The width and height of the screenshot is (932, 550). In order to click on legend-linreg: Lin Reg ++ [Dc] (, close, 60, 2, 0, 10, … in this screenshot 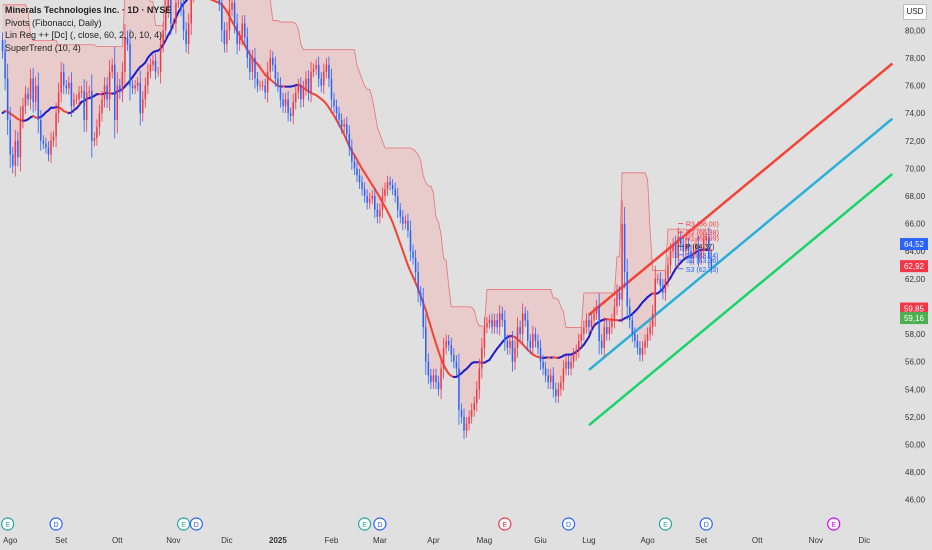, I will do `click(84, 35)`.